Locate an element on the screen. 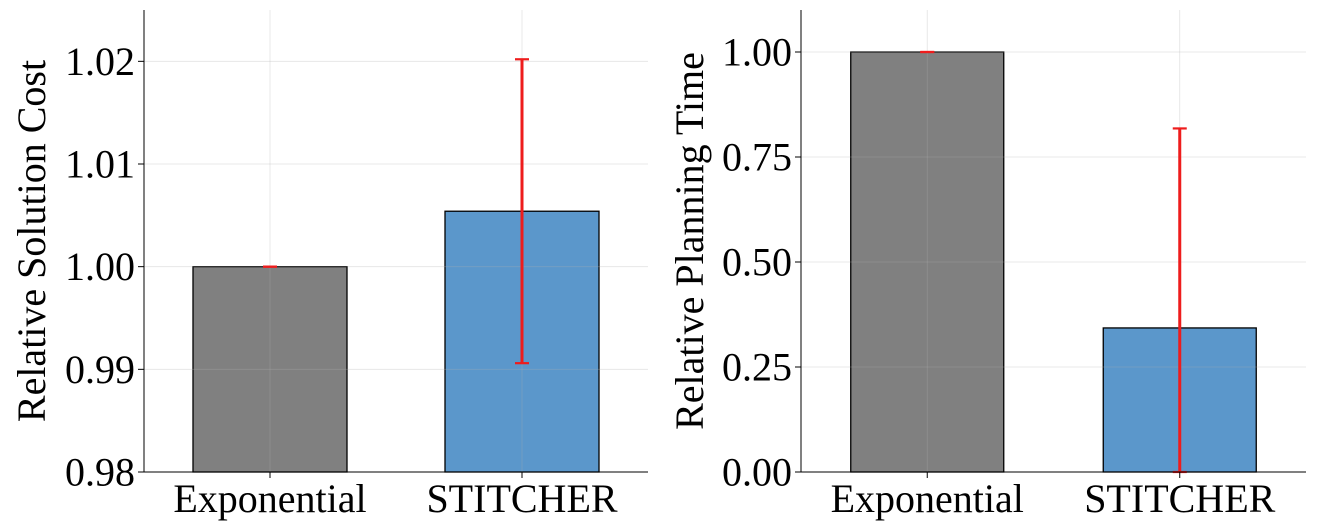 This screenshot has height=529, width=1327. y-tick-label: 0.99 is located at coordinates (100, 369).